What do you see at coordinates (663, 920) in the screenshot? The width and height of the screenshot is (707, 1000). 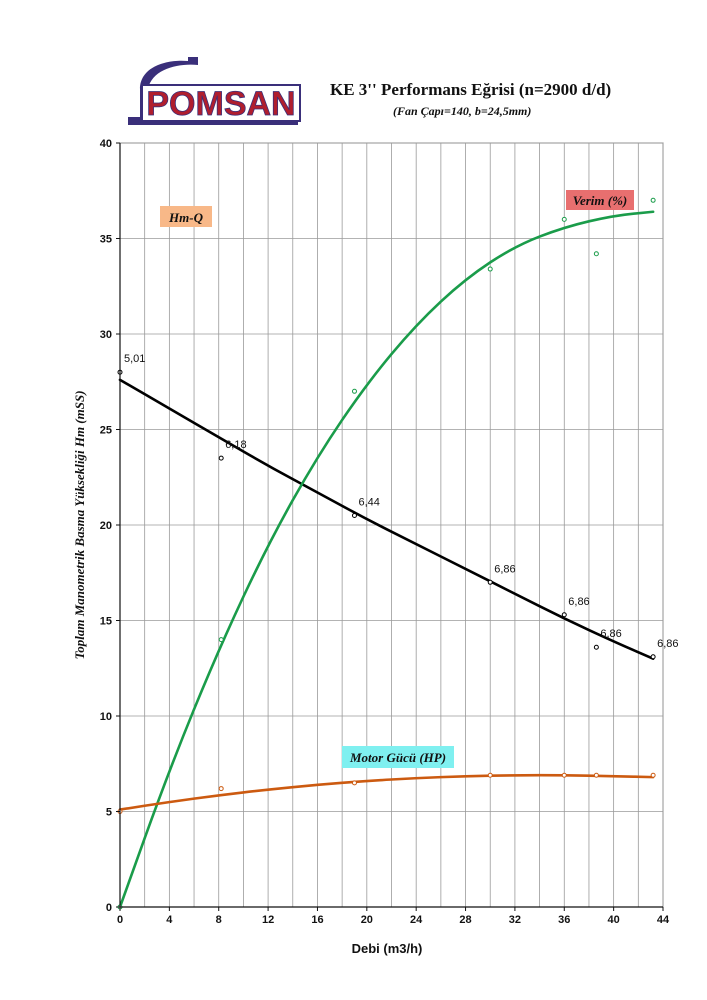 I see `x-tick-label: 44` at bounding box center [663, 920].